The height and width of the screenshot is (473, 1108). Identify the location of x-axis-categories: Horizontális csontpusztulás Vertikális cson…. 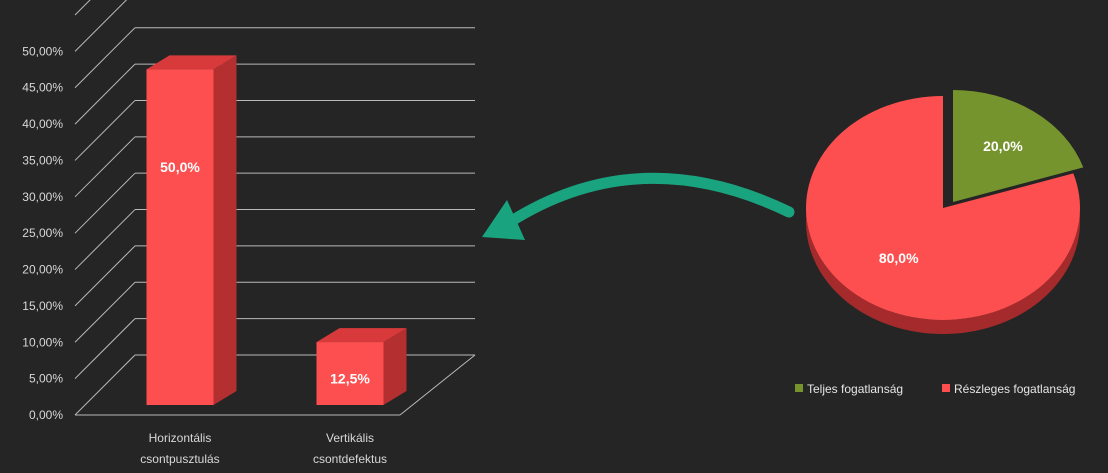
(263, 448).